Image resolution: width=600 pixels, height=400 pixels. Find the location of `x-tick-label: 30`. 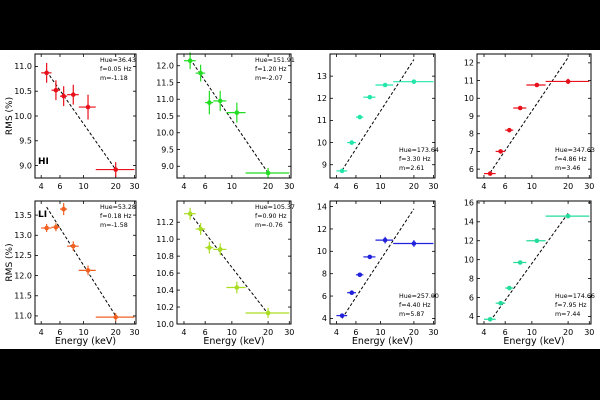

x-tick-label: 30 is located at coordinates (433, 332).